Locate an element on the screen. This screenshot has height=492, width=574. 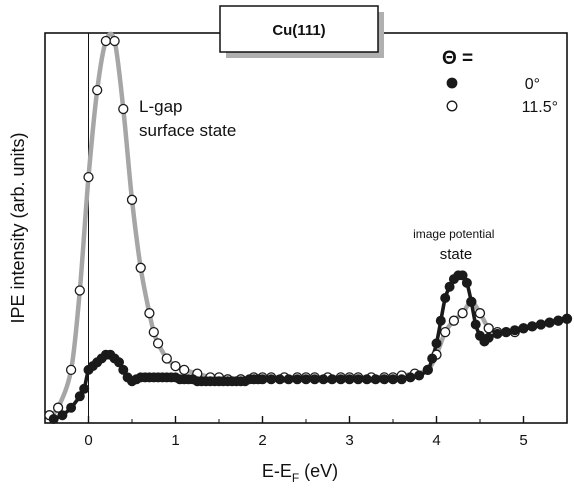
x-tick-label: 0 is located at coordinates (88, 440).